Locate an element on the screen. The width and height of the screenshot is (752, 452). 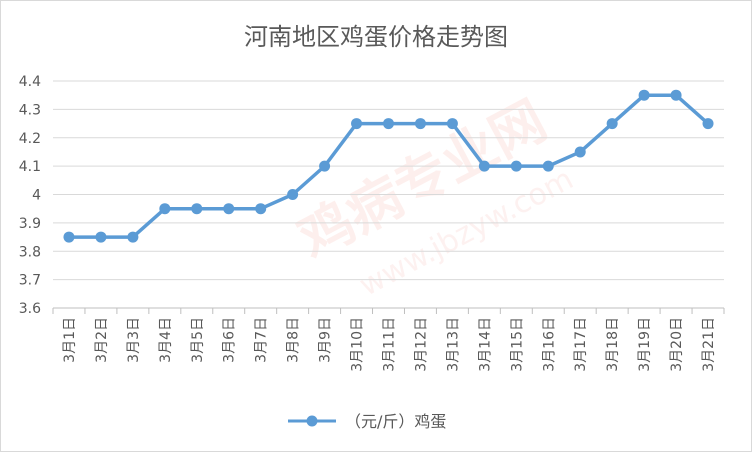
x-tick-label: 3月13日 is located at coordinates (453, 344).